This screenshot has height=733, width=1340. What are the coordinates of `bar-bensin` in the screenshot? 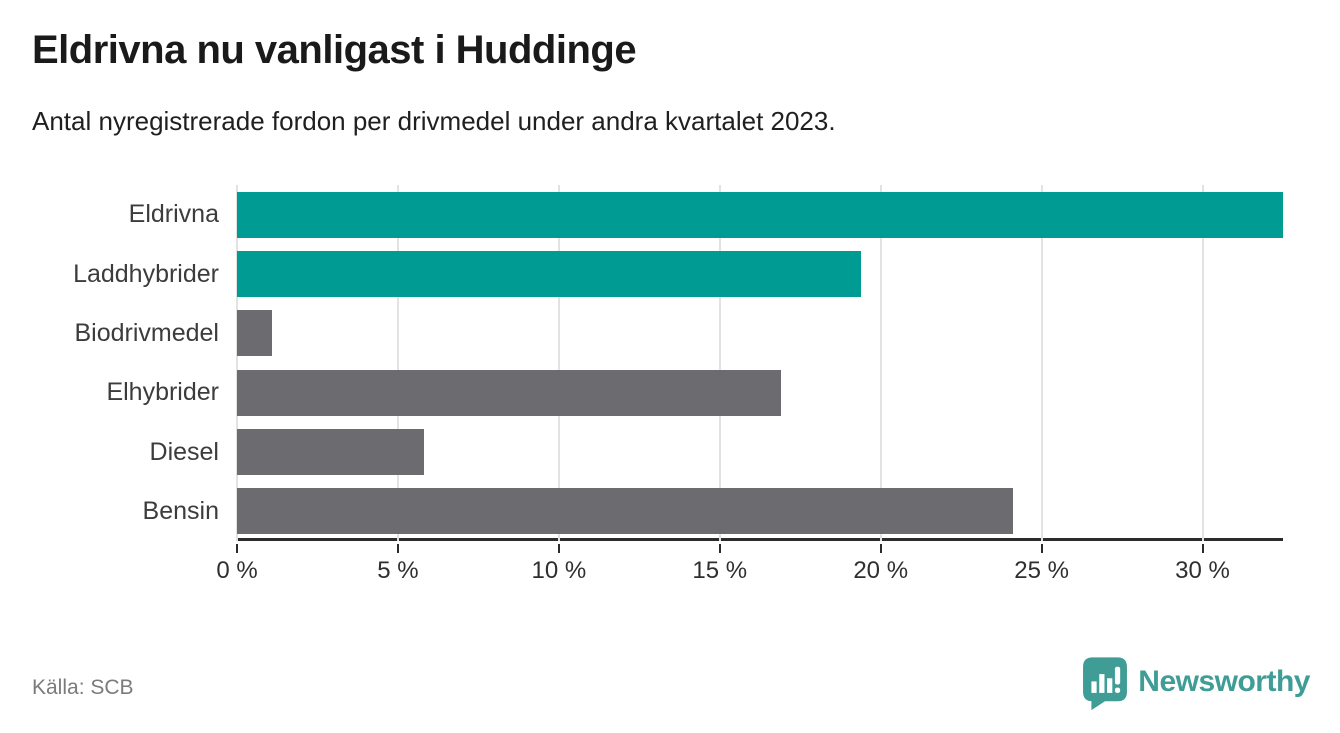 It's located at (625, 511).